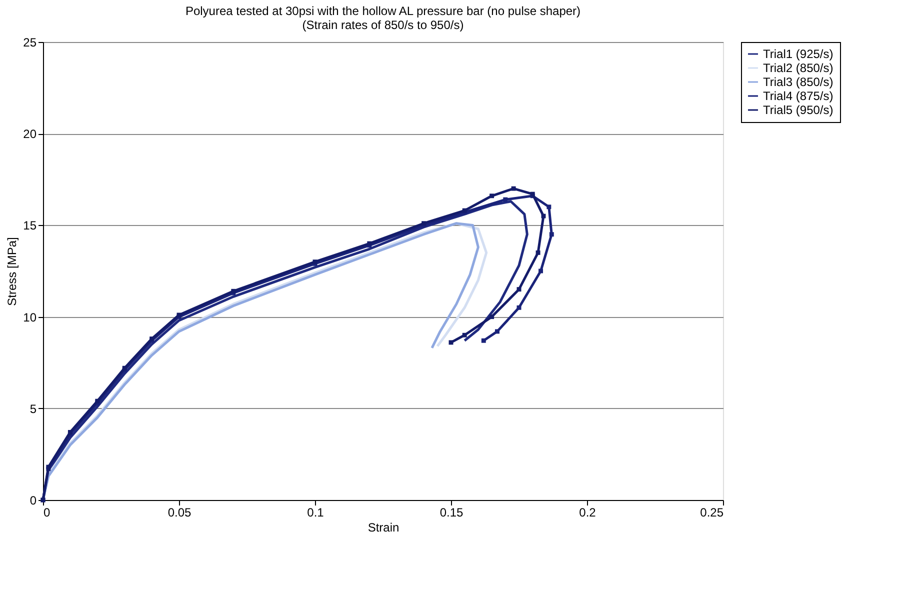  Describe the element at coordinates (30, 225) in the screenshot. I see `y-tick-label: 15` at that location.